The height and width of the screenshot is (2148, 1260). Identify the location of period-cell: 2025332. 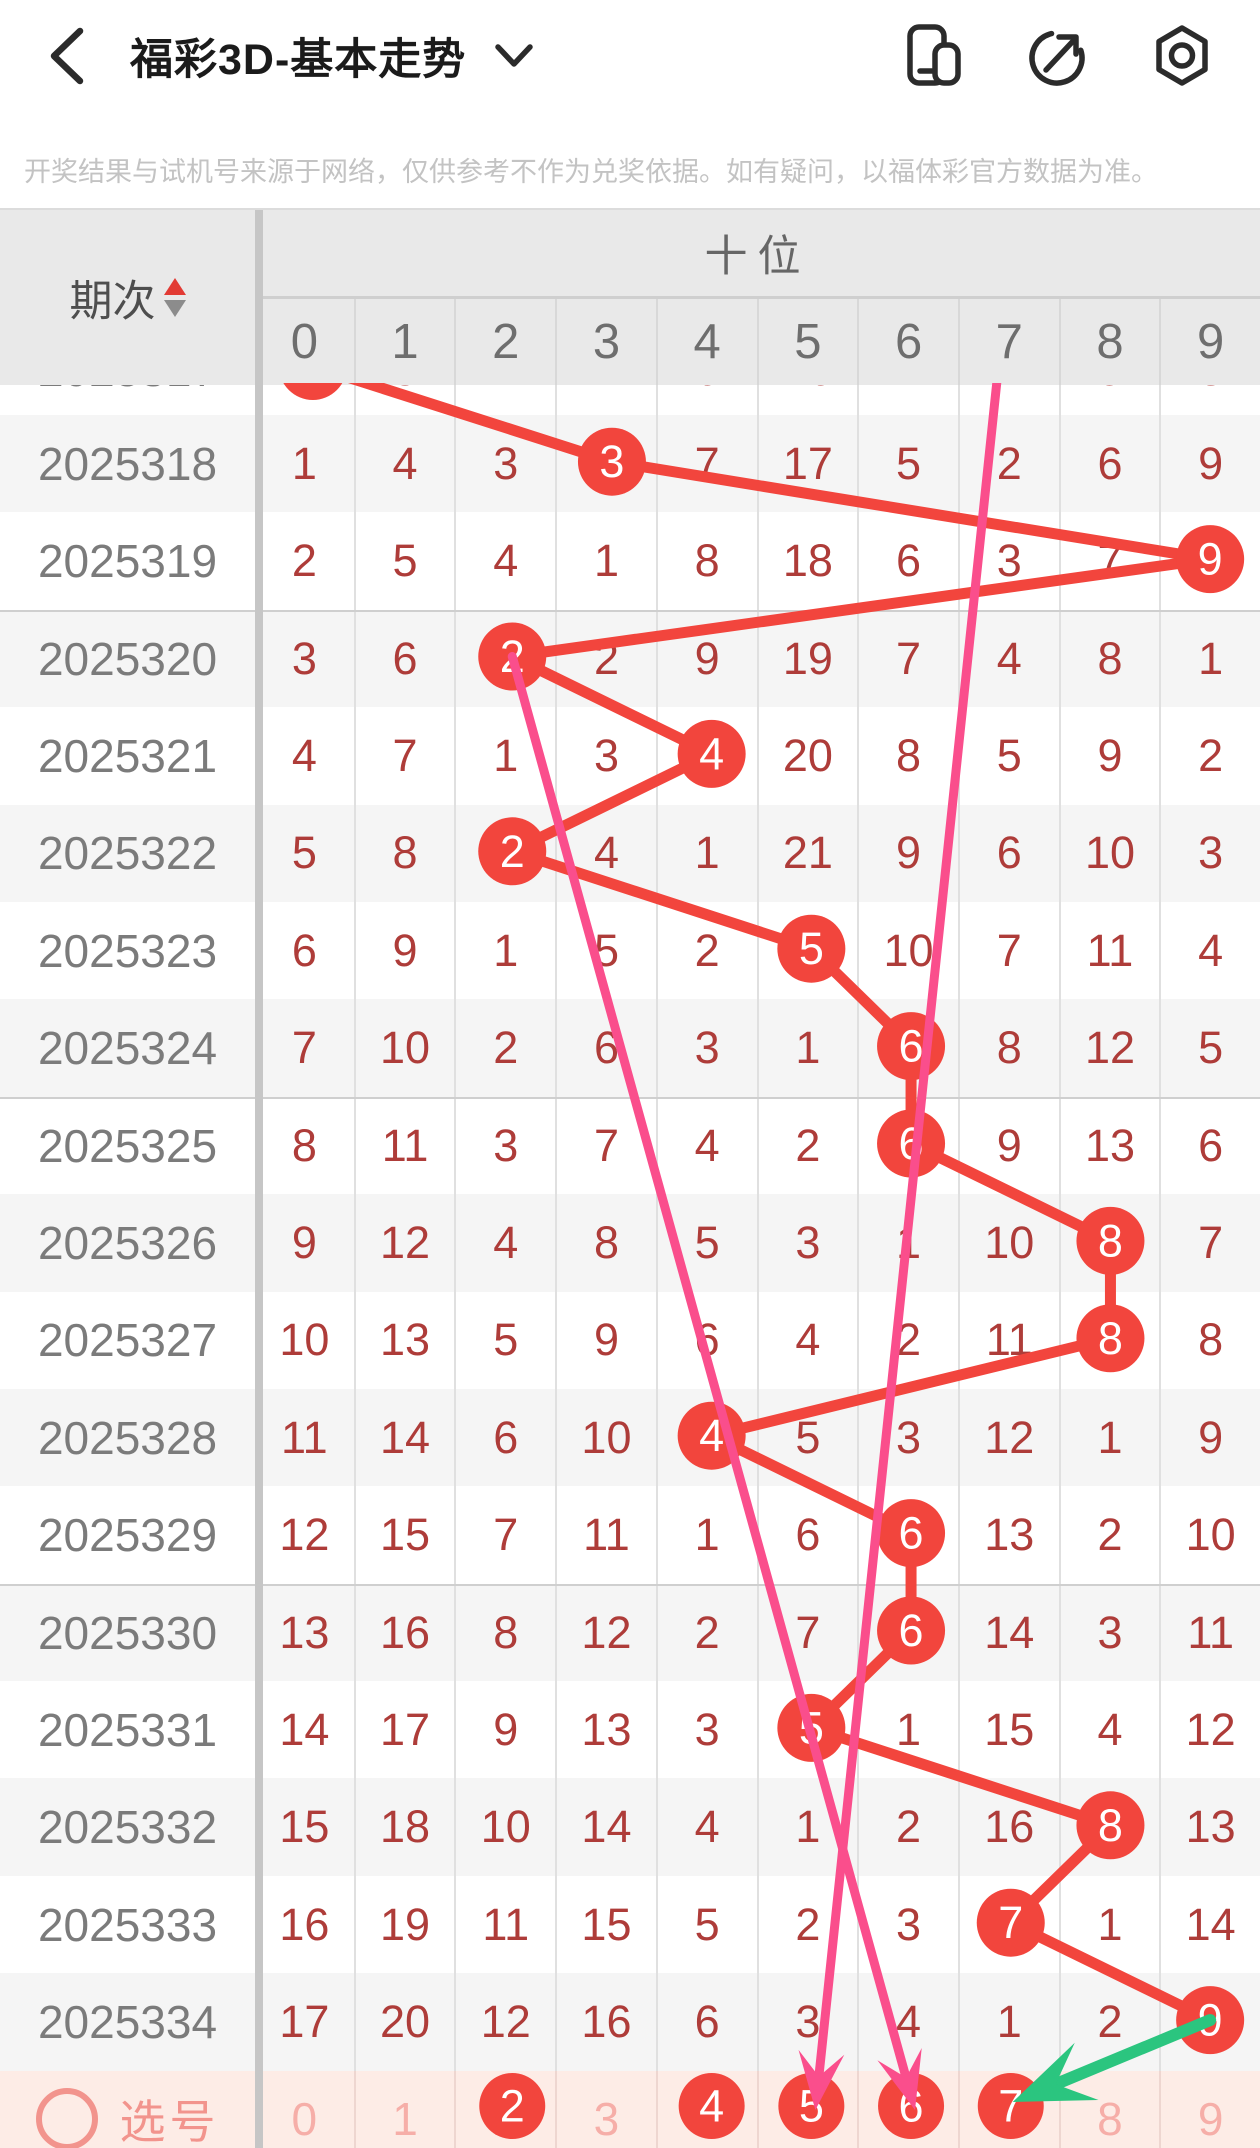
(127, 1827).